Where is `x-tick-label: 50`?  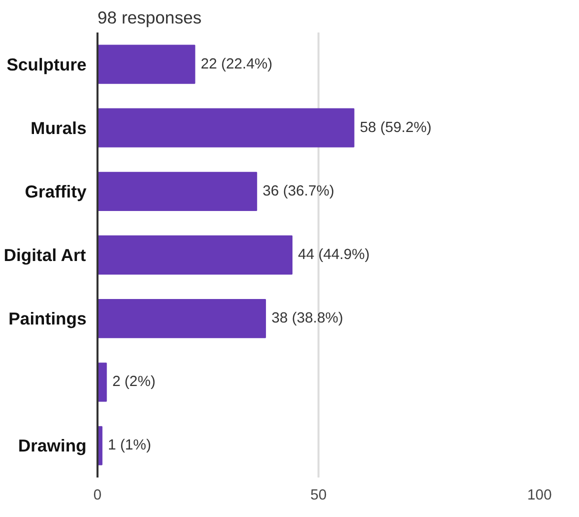
x-tick-label: 50 is located at coordinates (318, 496).